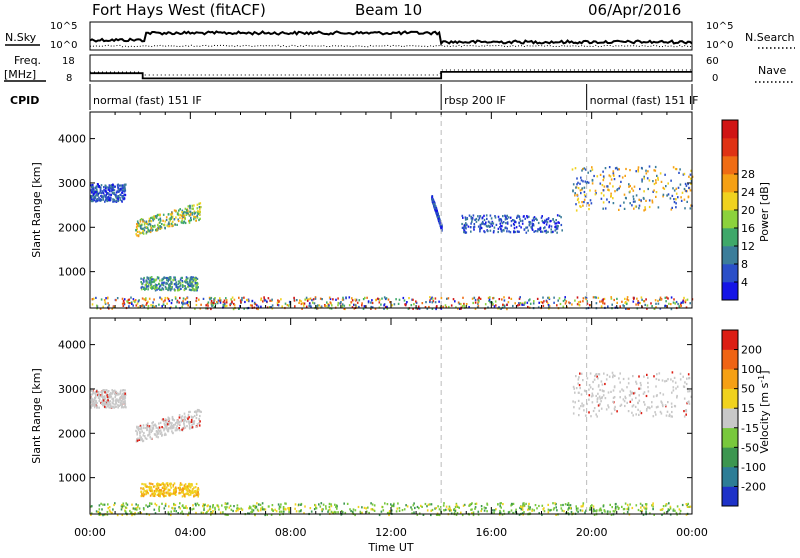 This screenshot has width=800, height=558. I want to click on nave-tick-bottom: 0, so click(715, 78).